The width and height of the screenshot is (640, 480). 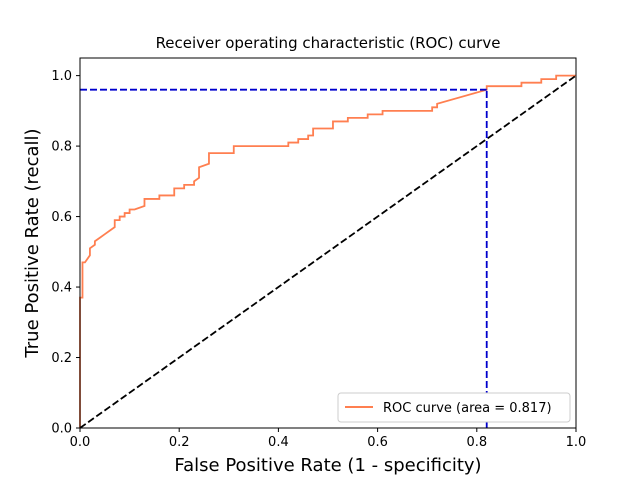 I want to click on y-tick-label: 0.6, so click(x=61, y=217).